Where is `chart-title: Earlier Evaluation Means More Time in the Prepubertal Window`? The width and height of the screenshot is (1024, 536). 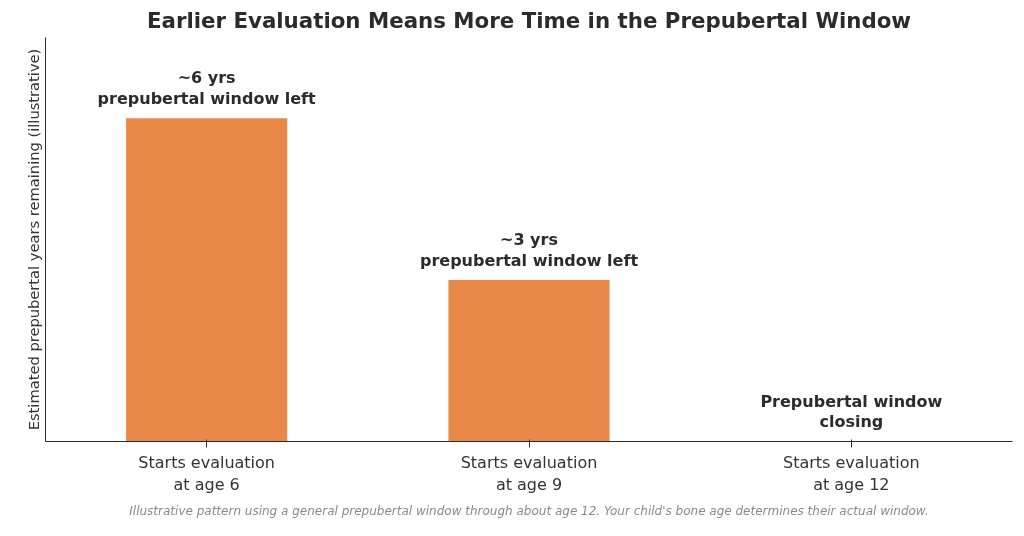 chart-title: Earlier Evaluation Means More Time in the Prepubertal Window is located at coordinates (529, 20).